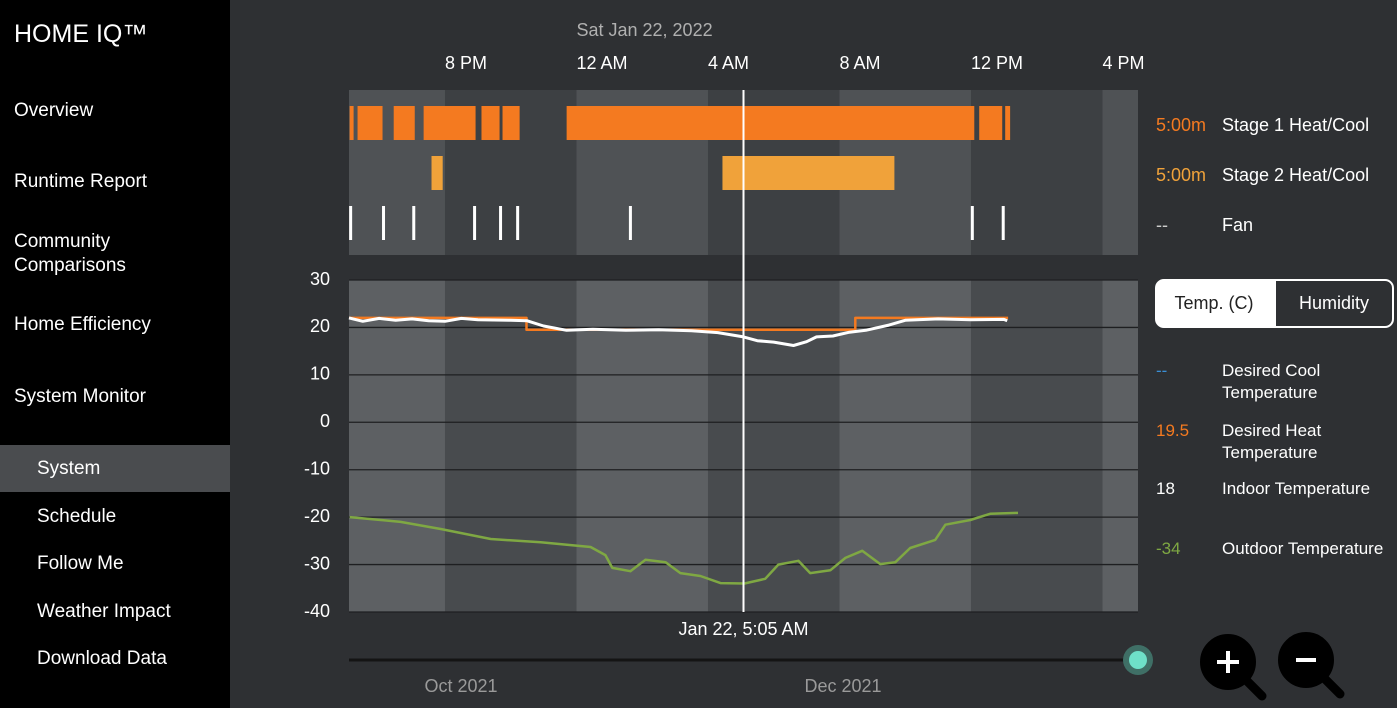 This screenshot has height=708, width=1397. What do you see at coordinates (1272, 441) in the screenshot?
I see `legend-label: Desired Heat Temperature` at bounding box center [1272, 441].